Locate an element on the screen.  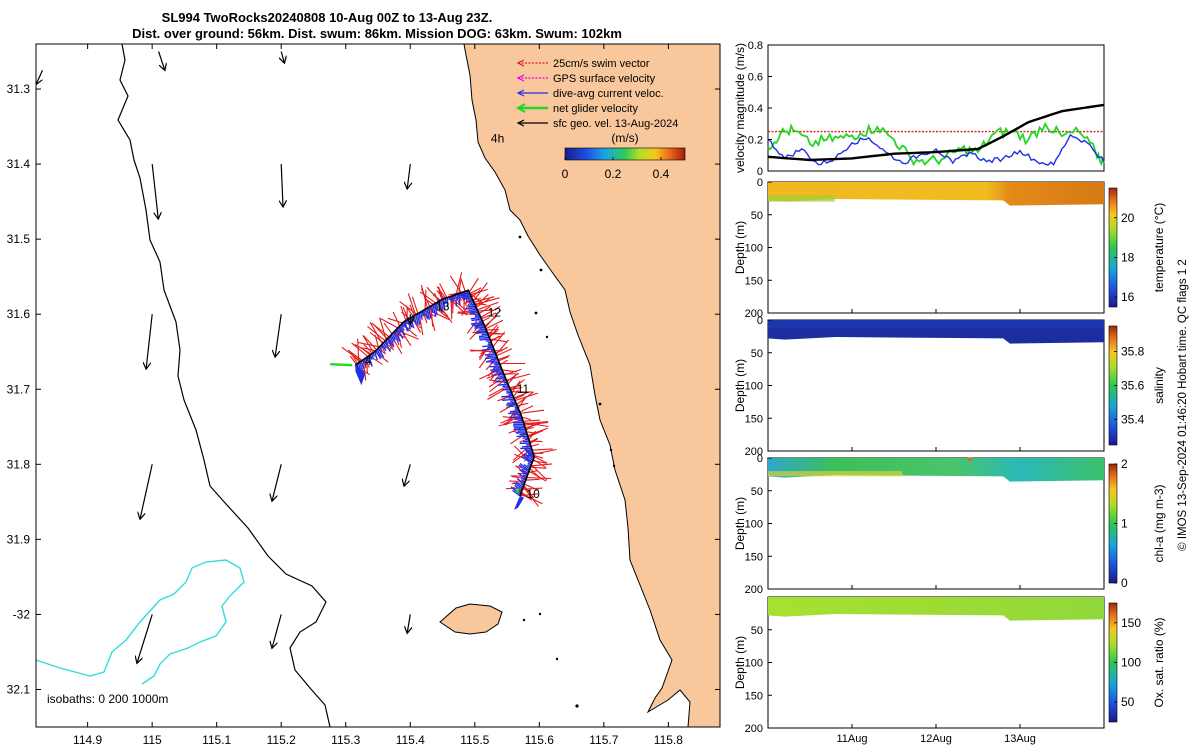
section-colorbar-tick-label: 16 is located at coordinates (1128, 297).